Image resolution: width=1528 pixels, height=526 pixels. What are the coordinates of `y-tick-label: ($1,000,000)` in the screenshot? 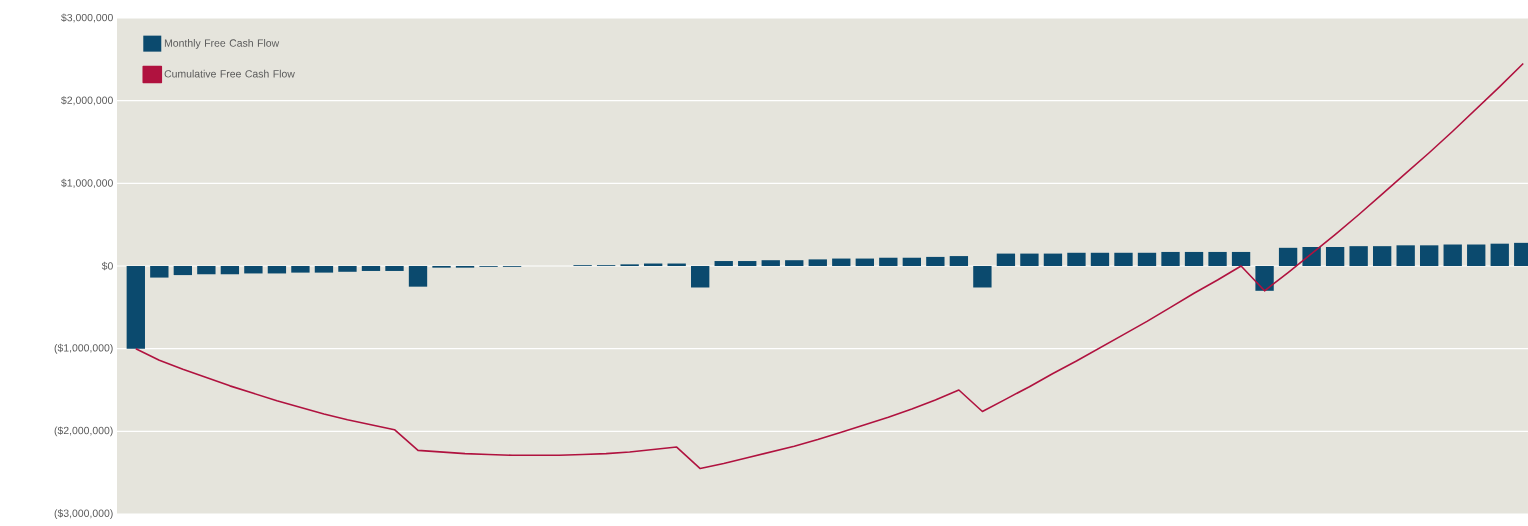 It's located at (83, 348).